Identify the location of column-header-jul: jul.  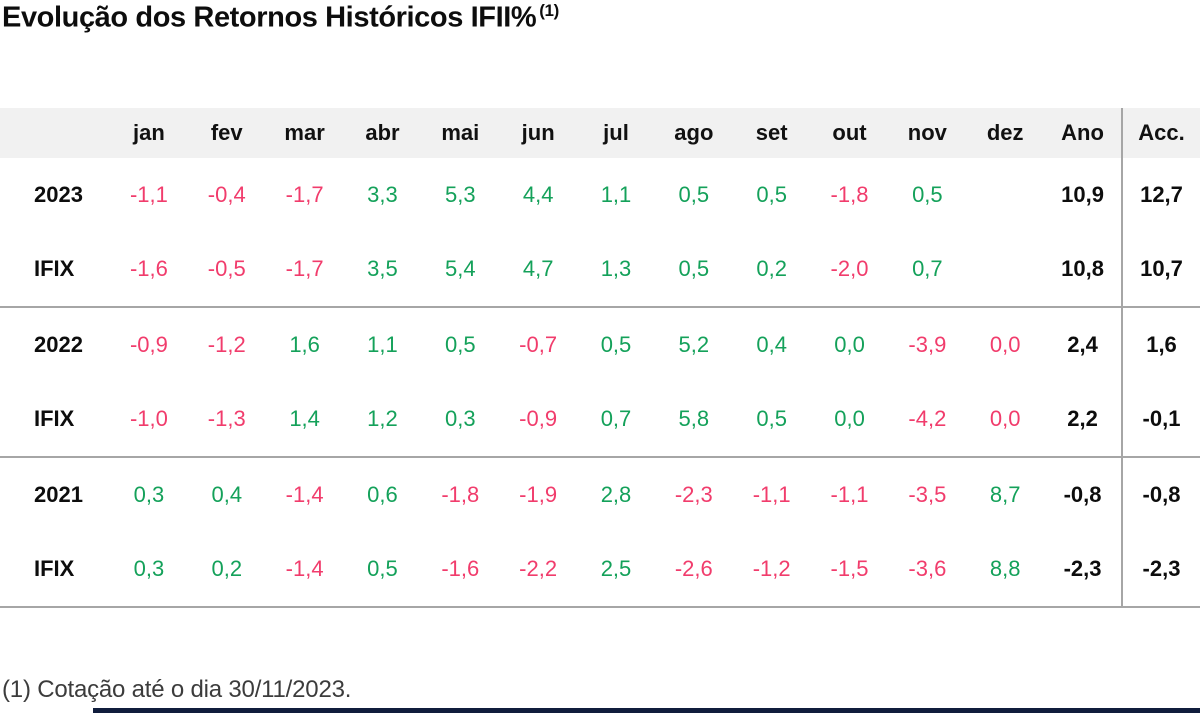
(616, 133).